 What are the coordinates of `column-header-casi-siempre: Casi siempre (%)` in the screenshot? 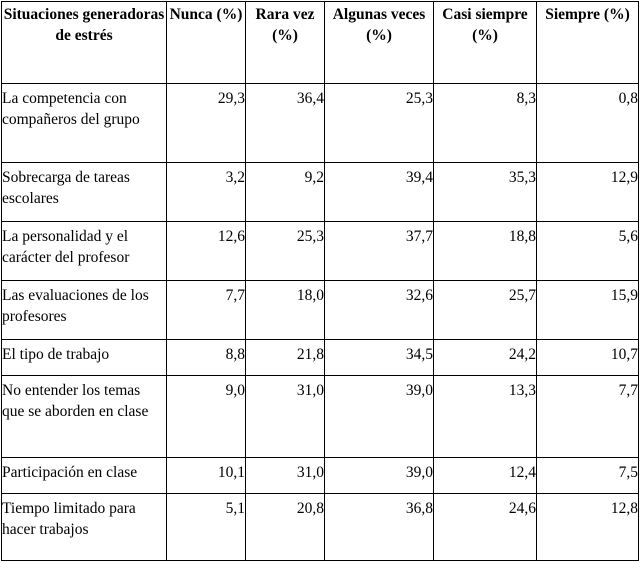 It's located at (485, 42).